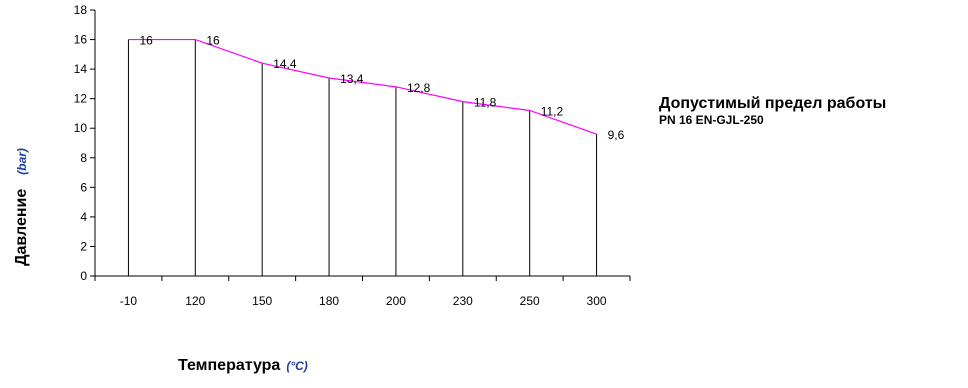 The width and height of the screenshot is (968, 388). I want to click on y-tick-label: 2, so click(83, 246).